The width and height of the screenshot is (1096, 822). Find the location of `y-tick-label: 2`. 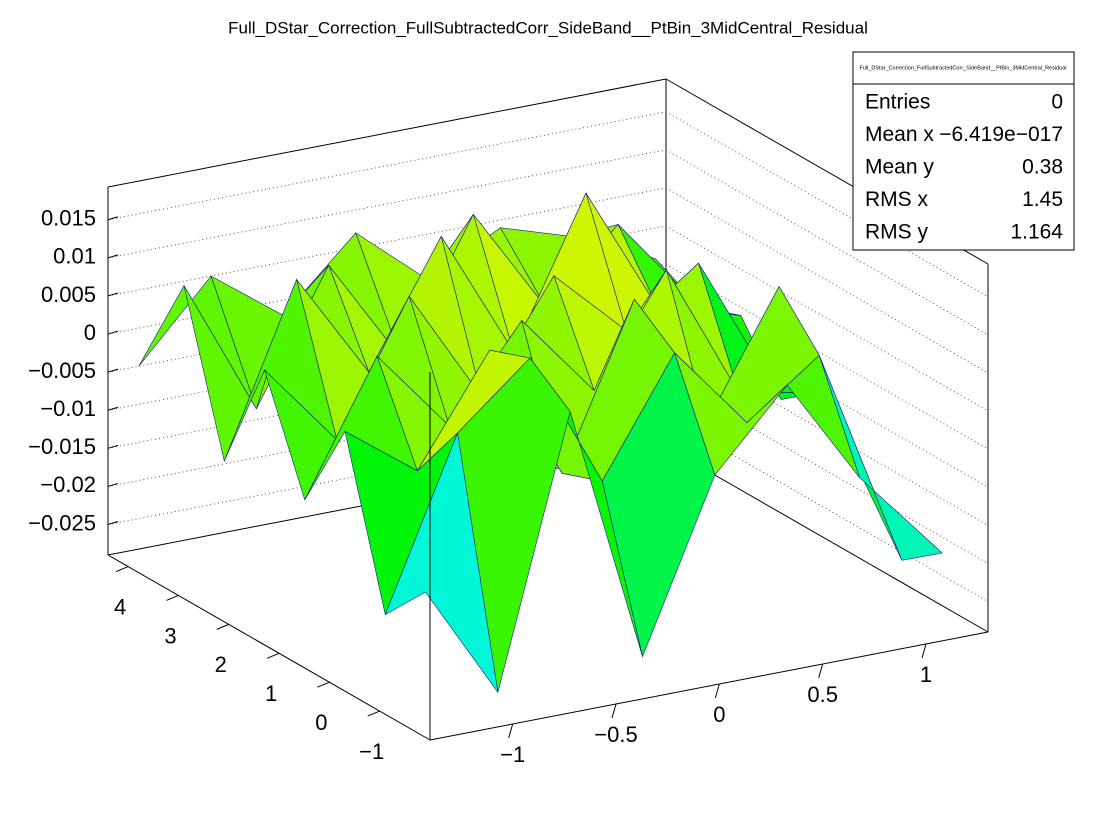

y-tick-label: 2 is located at coordinates (221, 664).